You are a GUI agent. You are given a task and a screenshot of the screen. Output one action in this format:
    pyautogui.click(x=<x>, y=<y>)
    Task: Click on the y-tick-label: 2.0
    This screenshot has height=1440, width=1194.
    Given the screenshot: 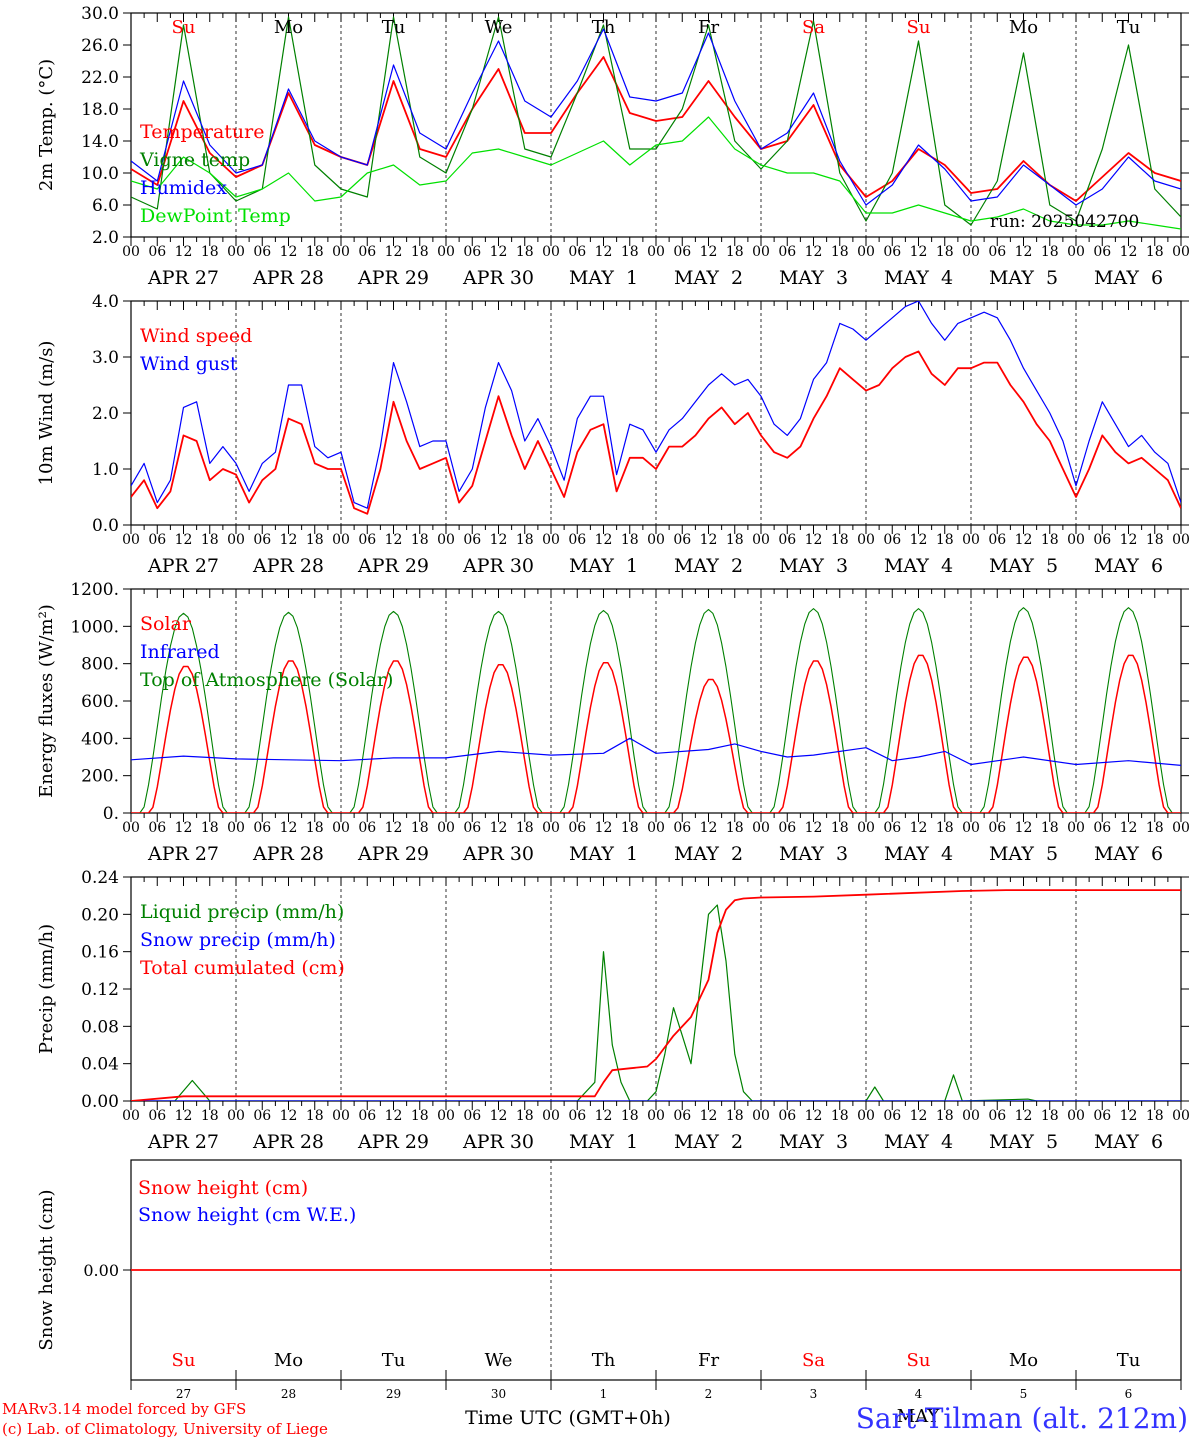 What is the action you would take?
    pyautogui.click(x=105, y=414)
    